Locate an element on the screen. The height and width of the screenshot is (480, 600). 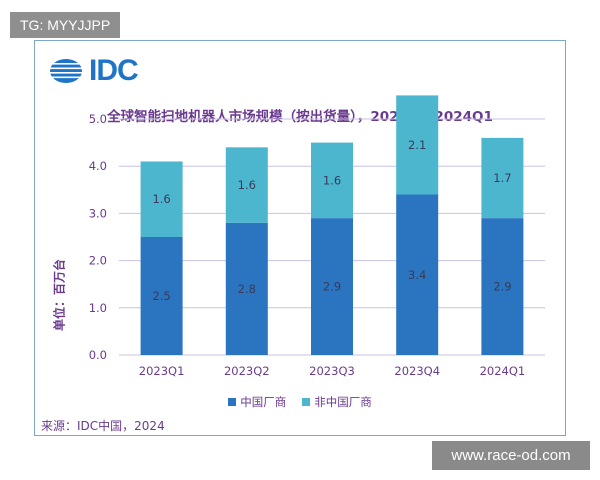
x-tick-label: 2023Q3 is located at coordinates (332, 371).